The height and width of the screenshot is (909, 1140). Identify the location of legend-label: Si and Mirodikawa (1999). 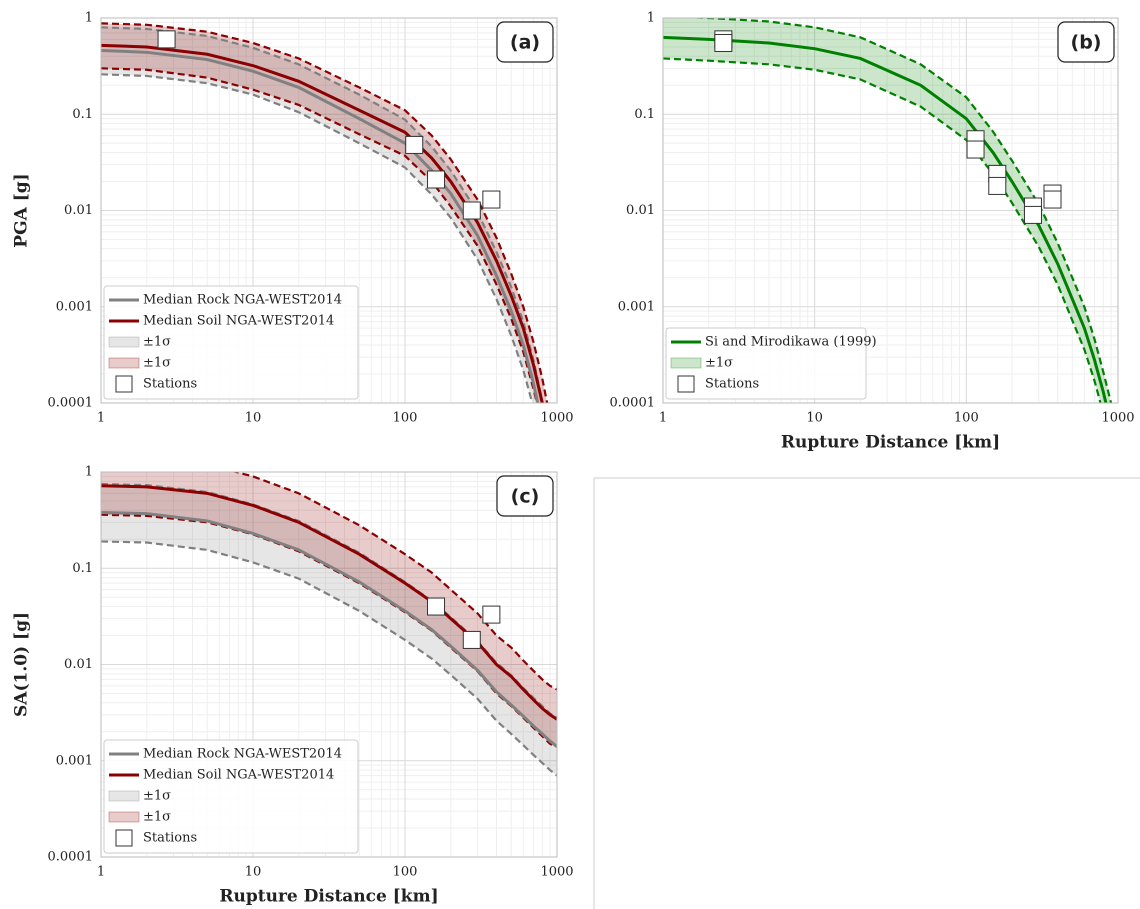
(791, 342).